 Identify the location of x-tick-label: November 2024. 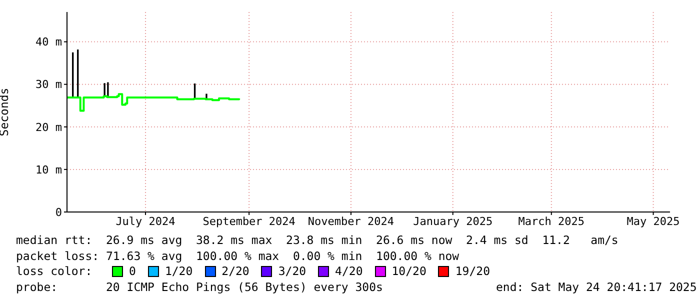
(351, 221).